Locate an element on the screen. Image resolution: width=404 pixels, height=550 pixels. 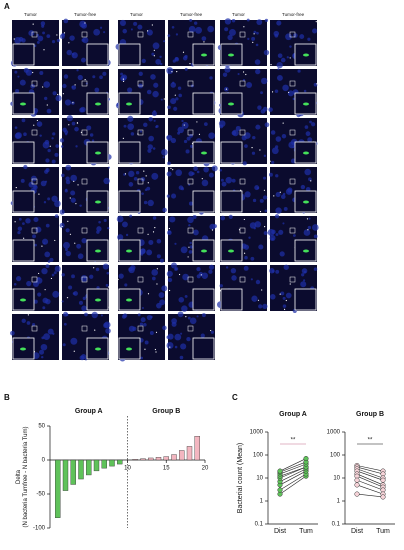
subplot-title: Group A is located at coordinates (293, 414).